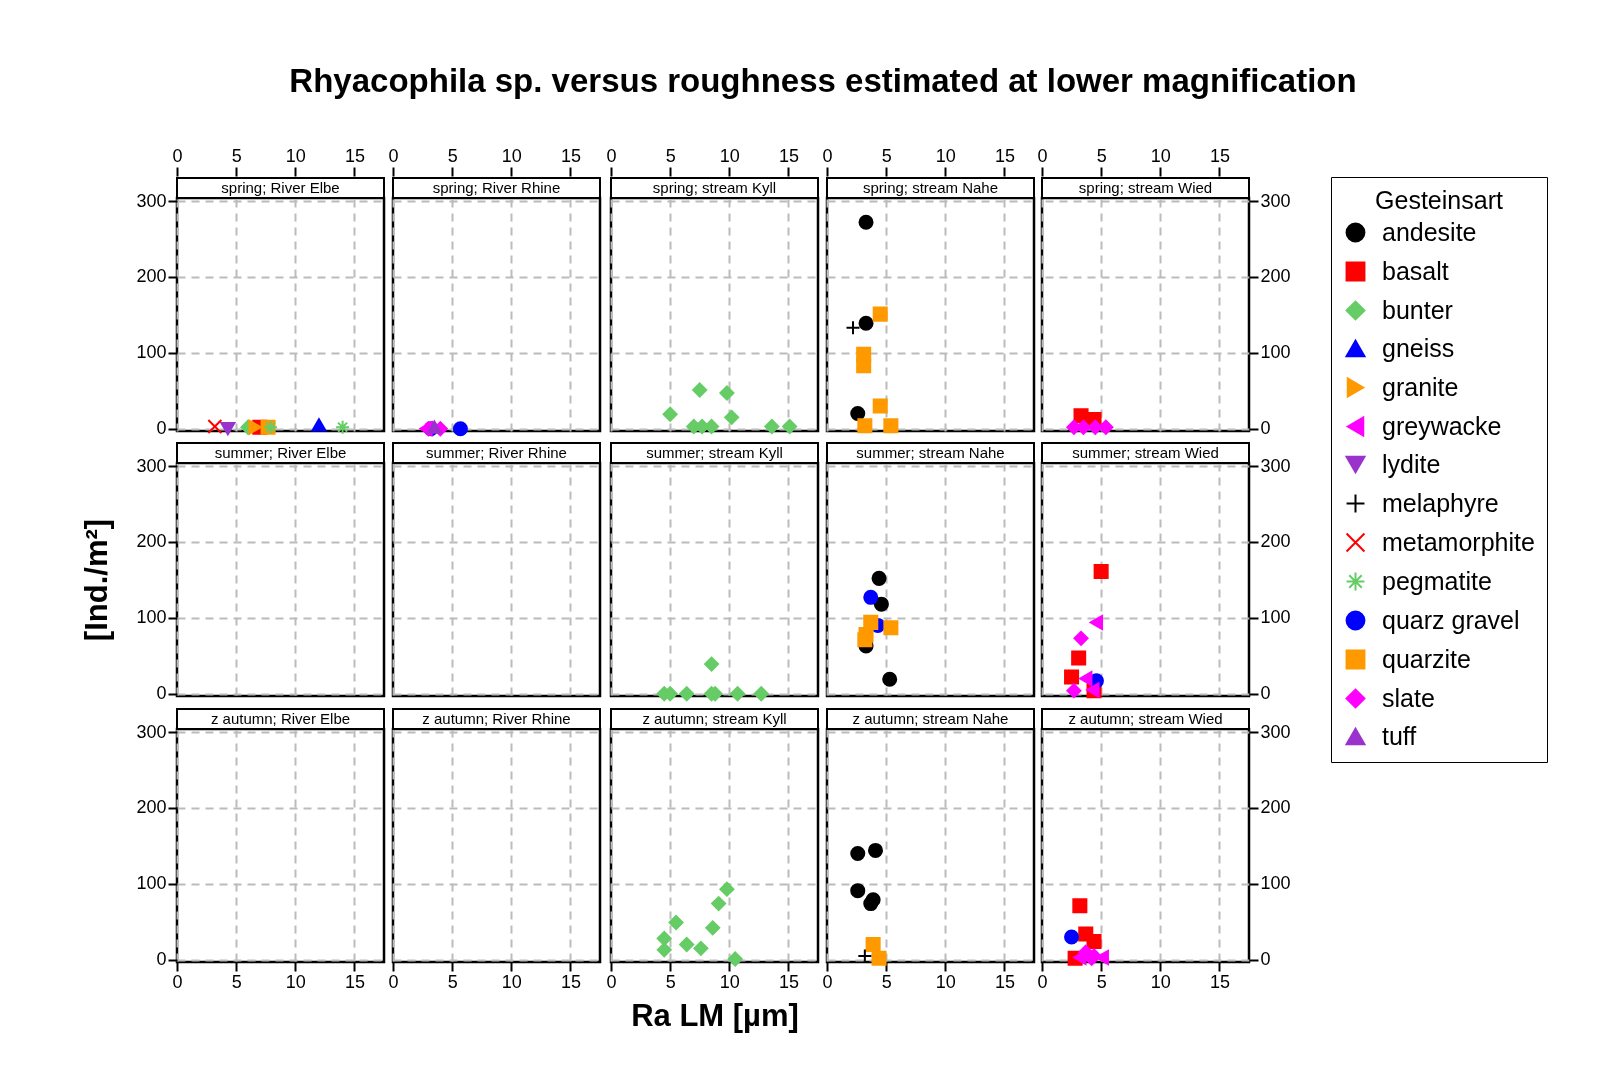  Describe the element at coordinates (1426, 658) in the screenshot. I see `legend-label: quarzite` at that location.